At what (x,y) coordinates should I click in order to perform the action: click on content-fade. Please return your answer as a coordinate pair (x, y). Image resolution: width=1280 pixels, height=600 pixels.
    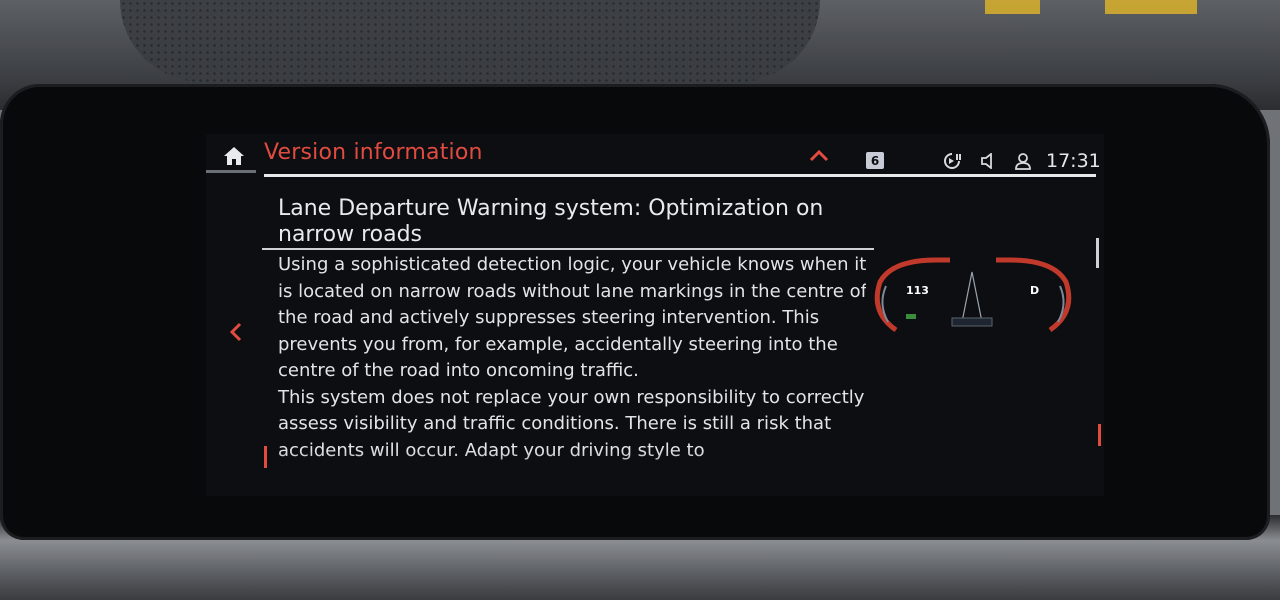
    Looking at the image, I should click on (655, 473).